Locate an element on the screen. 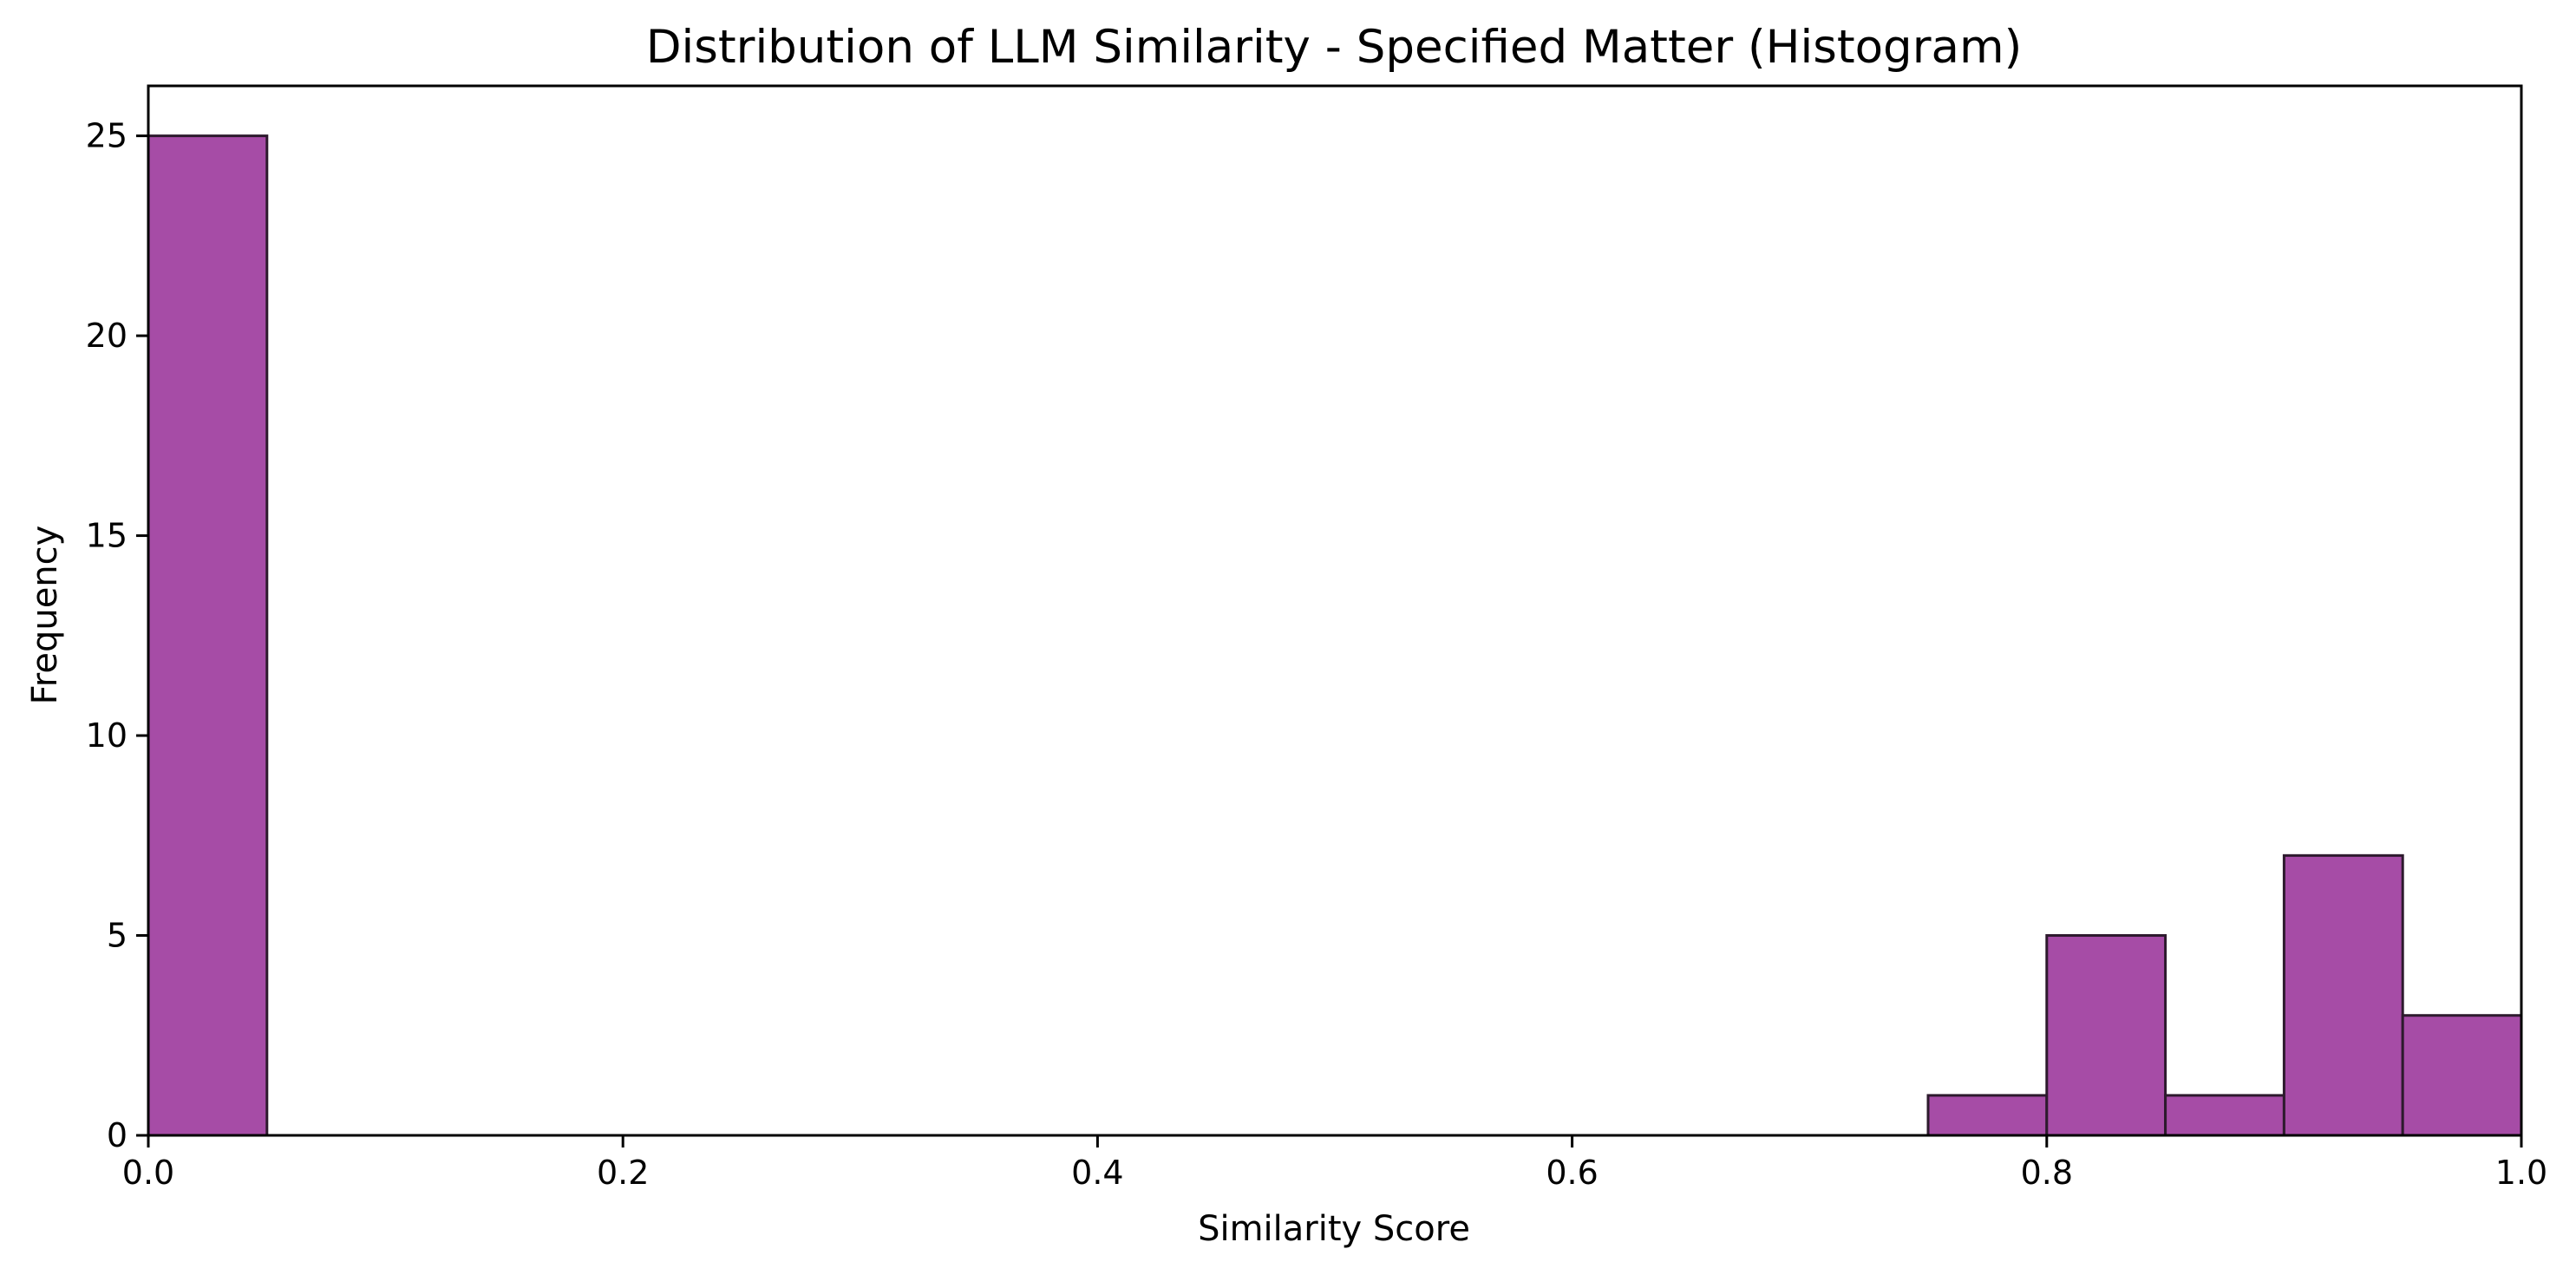 The image size is (2576, 1275). x-tick-label-1: 0.2 is located at coordinates (623, 1173).